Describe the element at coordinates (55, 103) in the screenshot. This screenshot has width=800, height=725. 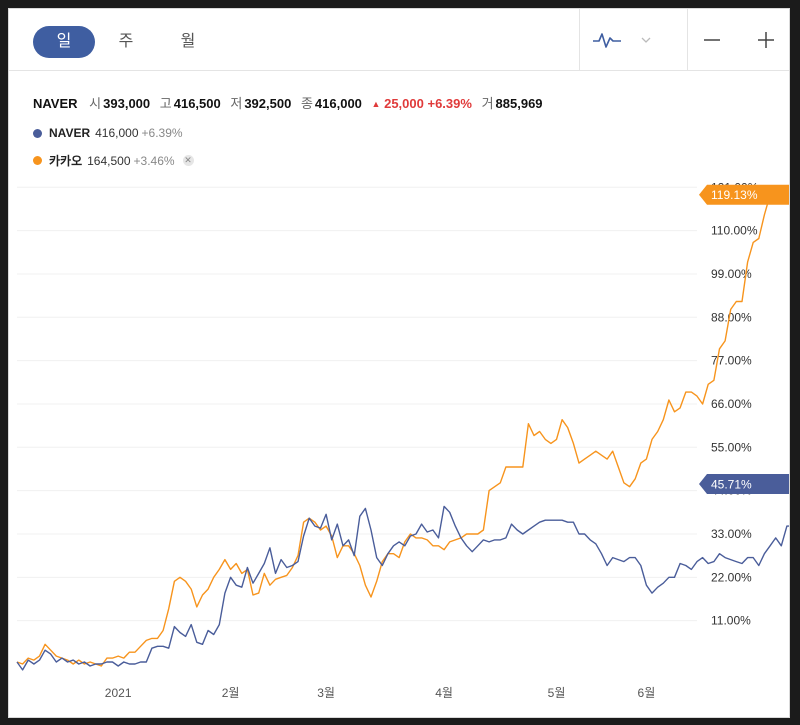
I see `stock-name: NAVER` at that location.